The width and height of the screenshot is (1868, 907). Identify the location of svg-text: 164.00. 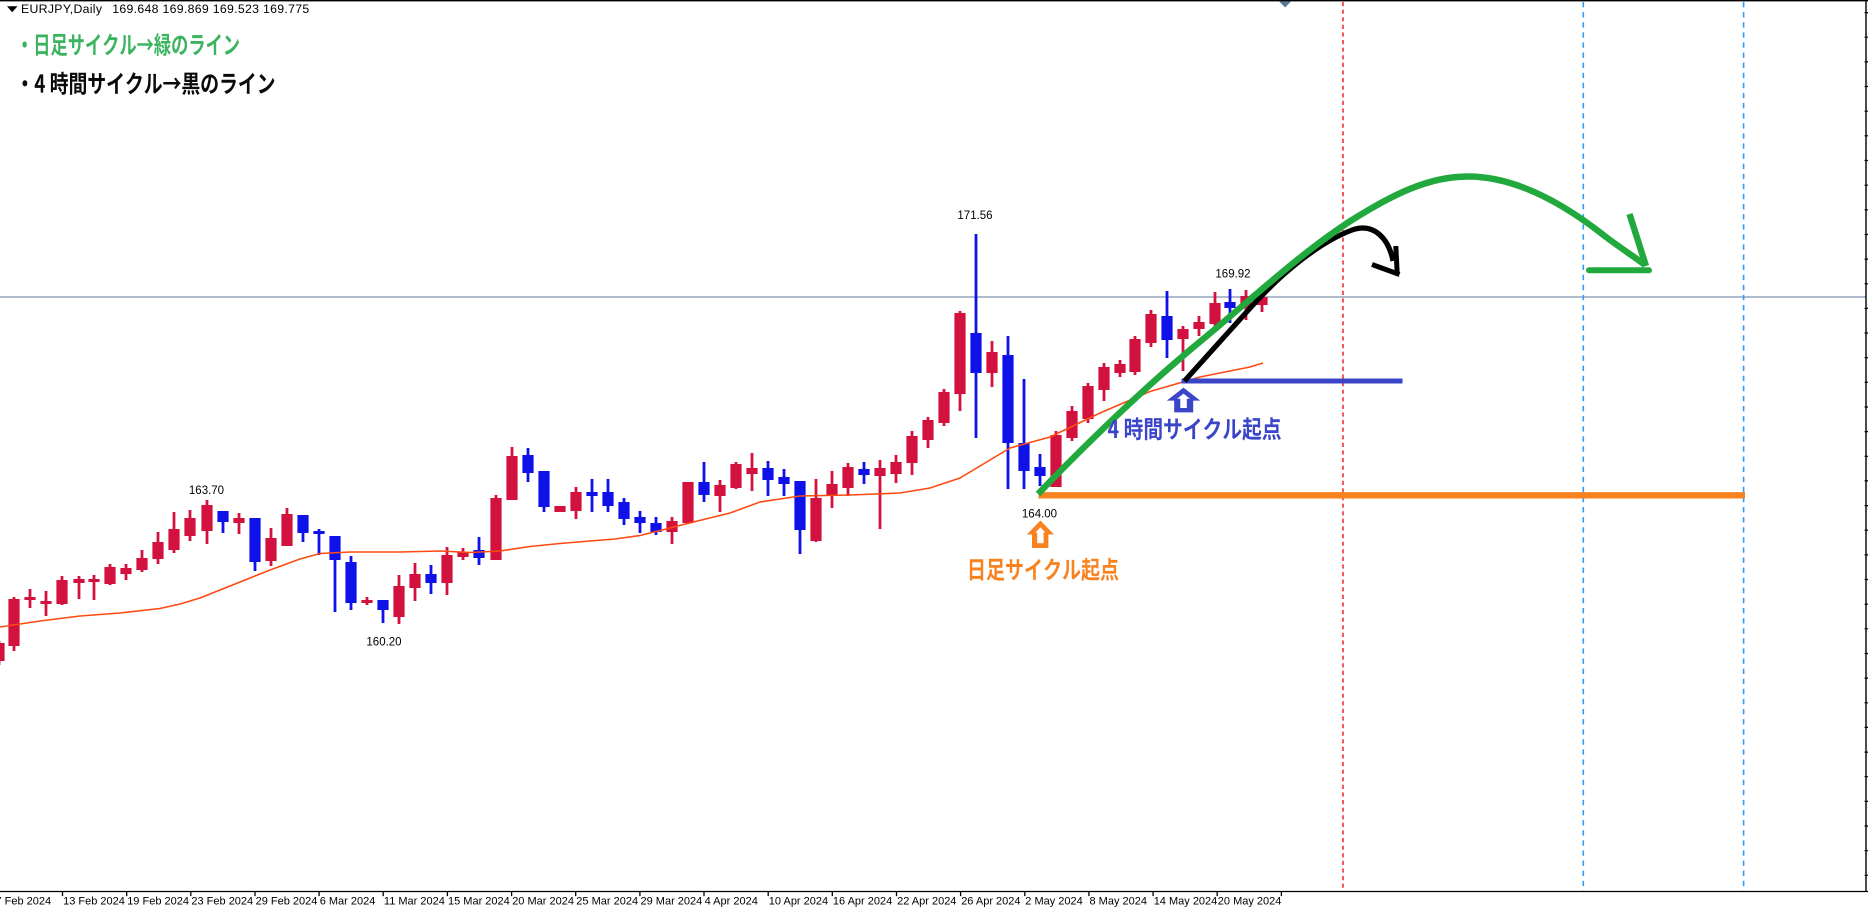
(1039, 515).